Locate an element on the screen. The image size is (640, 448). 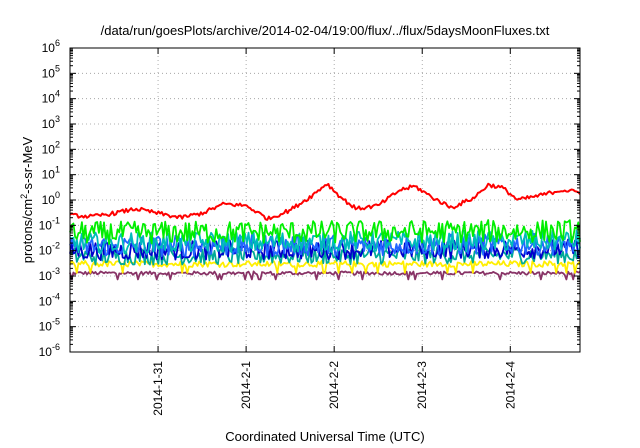
x-tick-label: 2014-2-1 is located at coordinates (246, 385).